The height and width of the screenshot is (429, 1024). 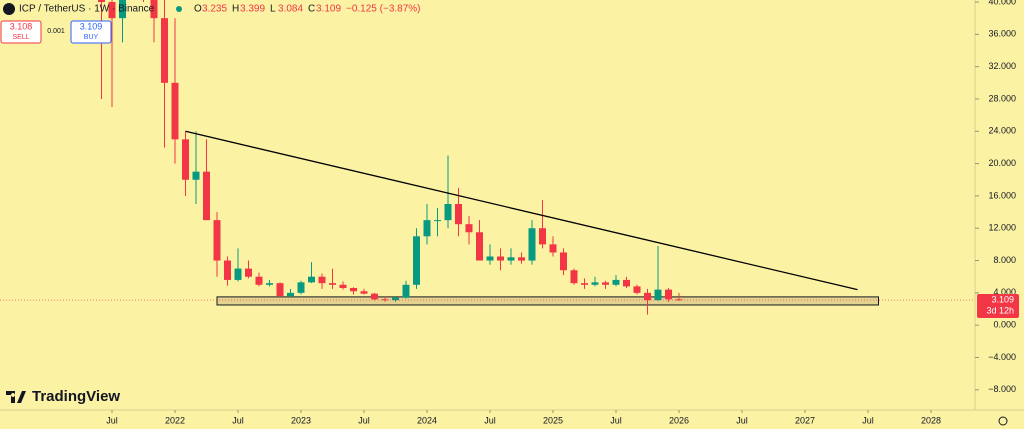 What do you see at coordinates (931, 420) in the screenshot?
I see `x-tick-label: 2028` at bounding box center [931, 420].